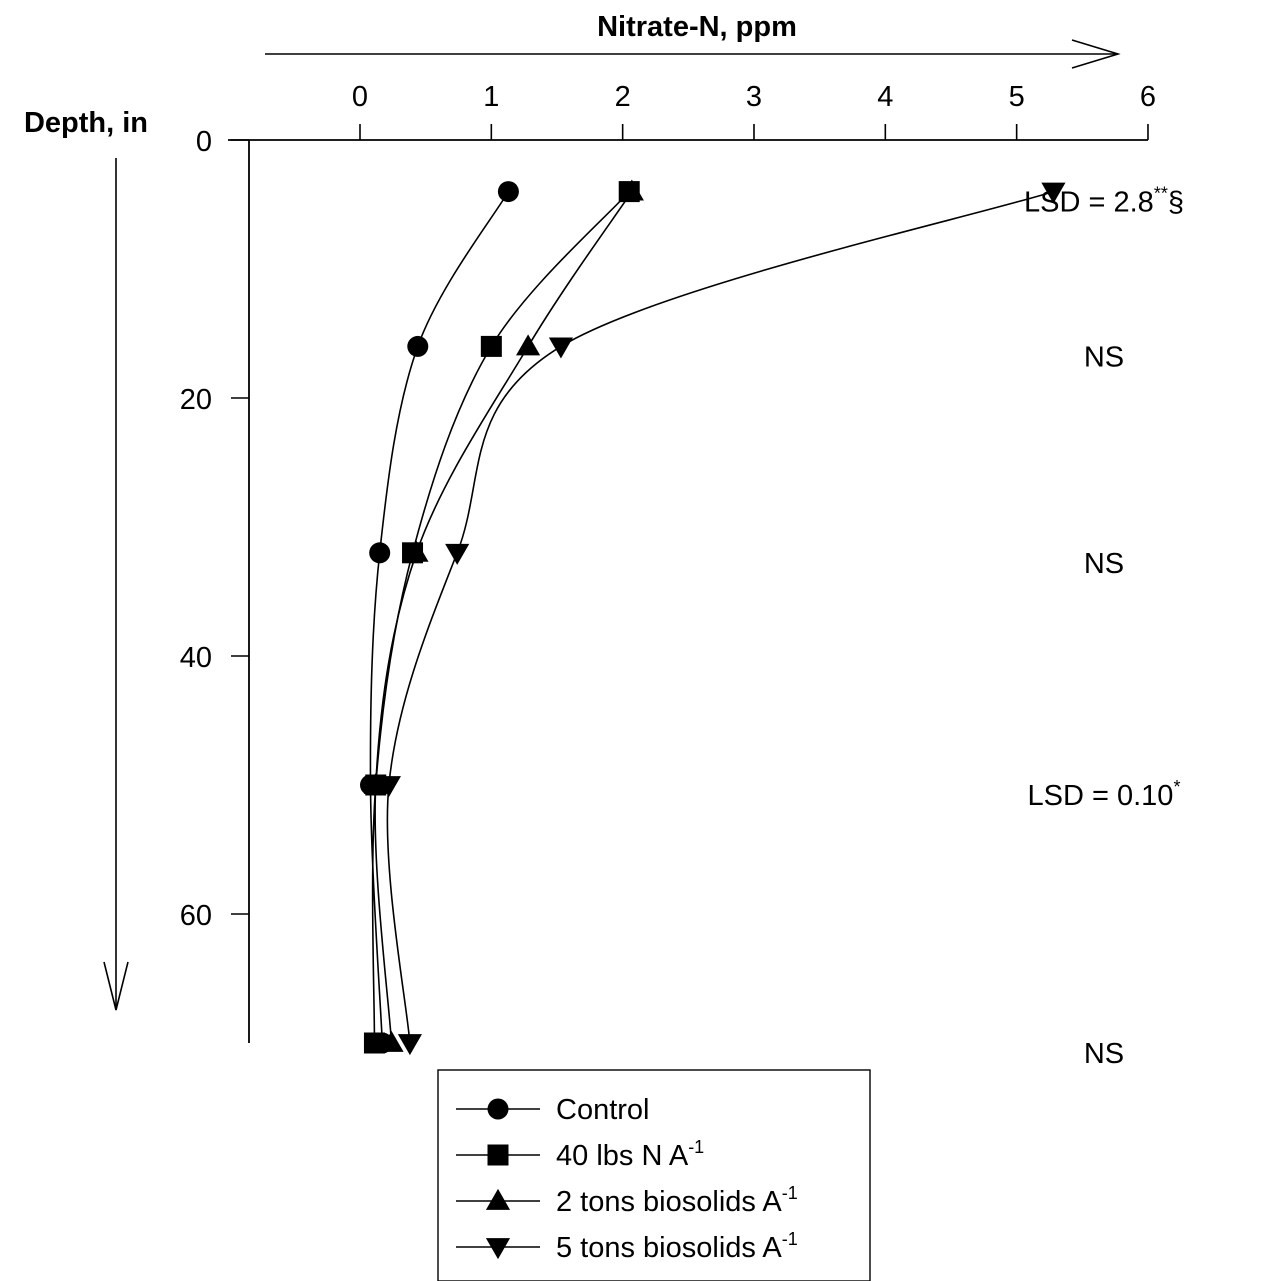 The image size is (1284, 1281). What do you see at coordinates (630, 1154) in the screenshot?
I see `legend-label: 40 lbs N A-1` at bounding box center [630, 1154].